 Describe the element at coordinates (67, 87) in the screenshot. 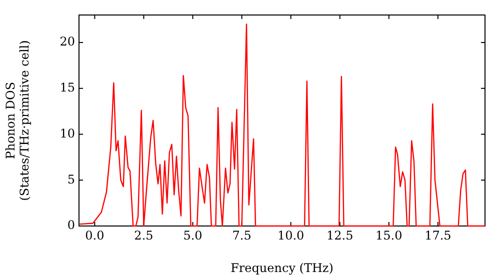

I see `y-tick-label: 15` at that location.